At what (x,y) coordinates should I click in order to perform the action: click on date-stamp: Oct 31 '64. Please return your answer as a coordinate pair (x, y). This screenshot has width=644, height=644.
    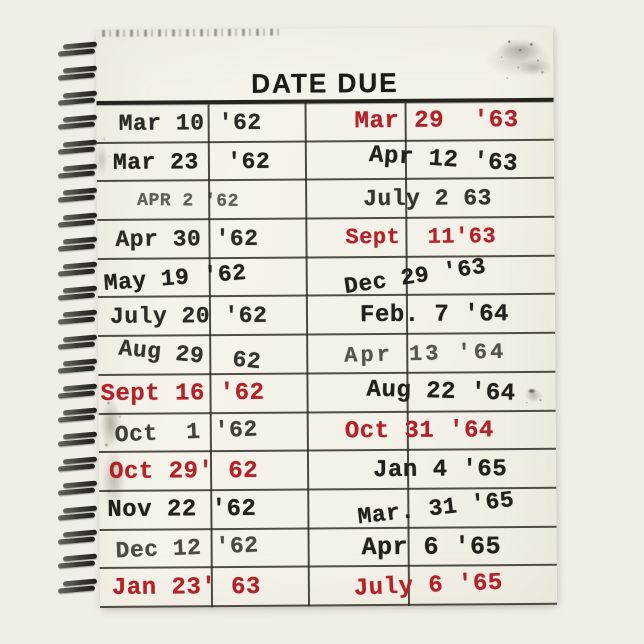
    Looking at the image, I should click on (419, 431).